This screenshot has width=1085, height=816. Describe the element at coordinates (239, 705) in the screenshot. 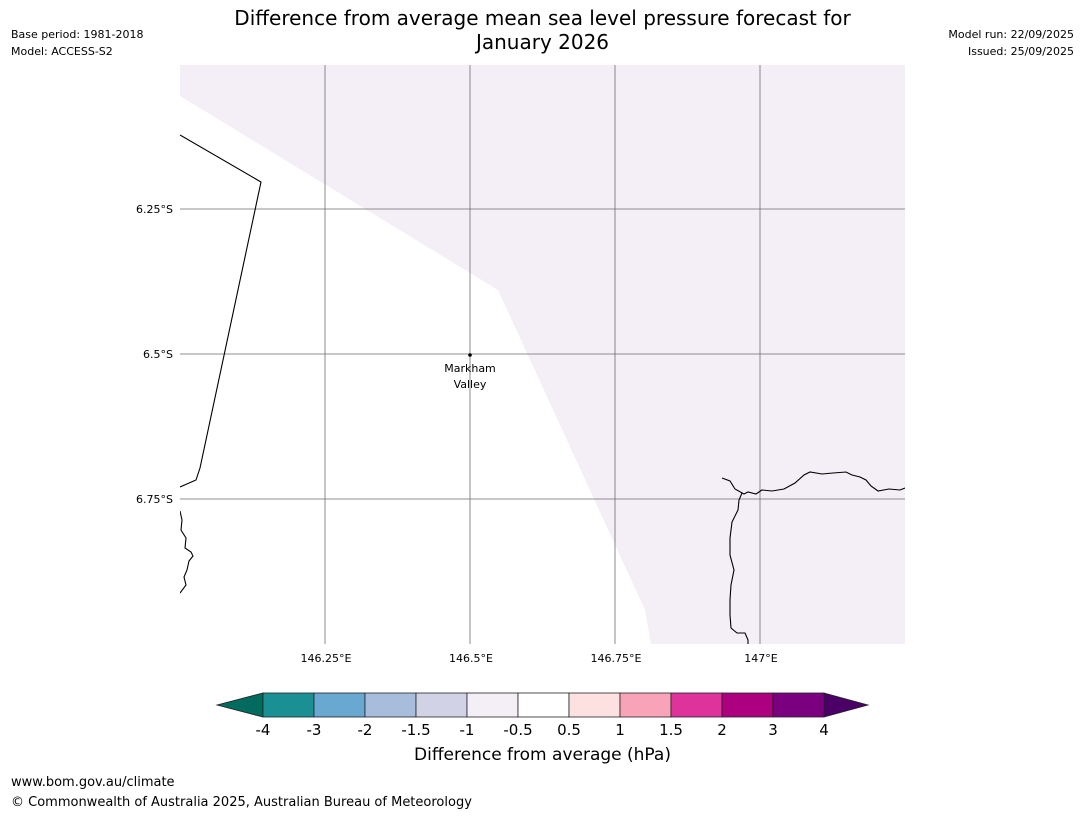

I see `colorbar-under-arrow` at that location.